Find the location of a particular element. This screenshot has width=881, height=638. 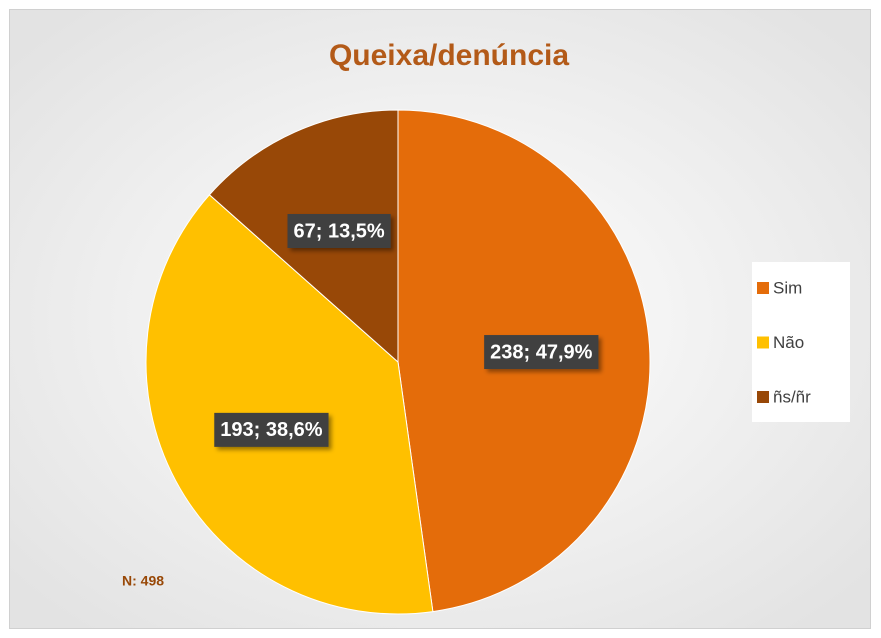

legend-label: Sim is located at coordinates (787, 287).